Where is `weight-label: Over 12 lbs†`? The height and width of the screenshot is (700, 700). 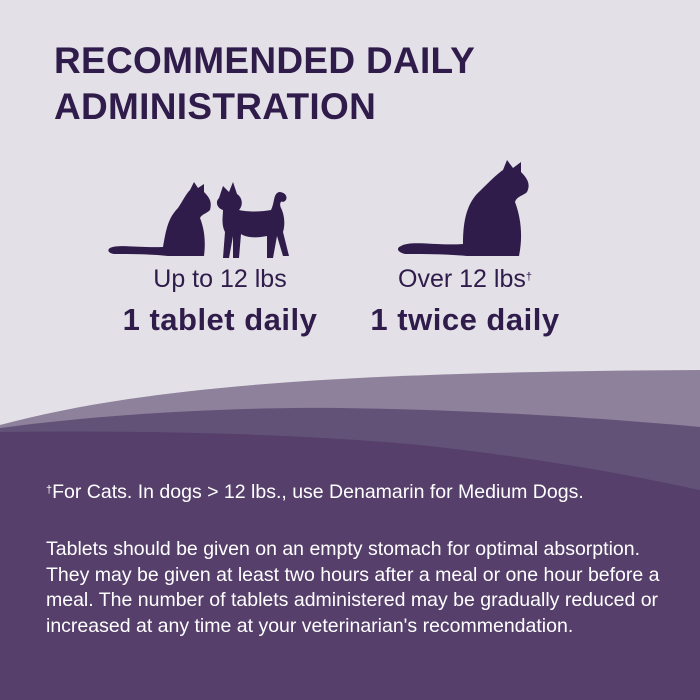 weight-label: Over 12 lbs† is located at coordinates (465, 279).